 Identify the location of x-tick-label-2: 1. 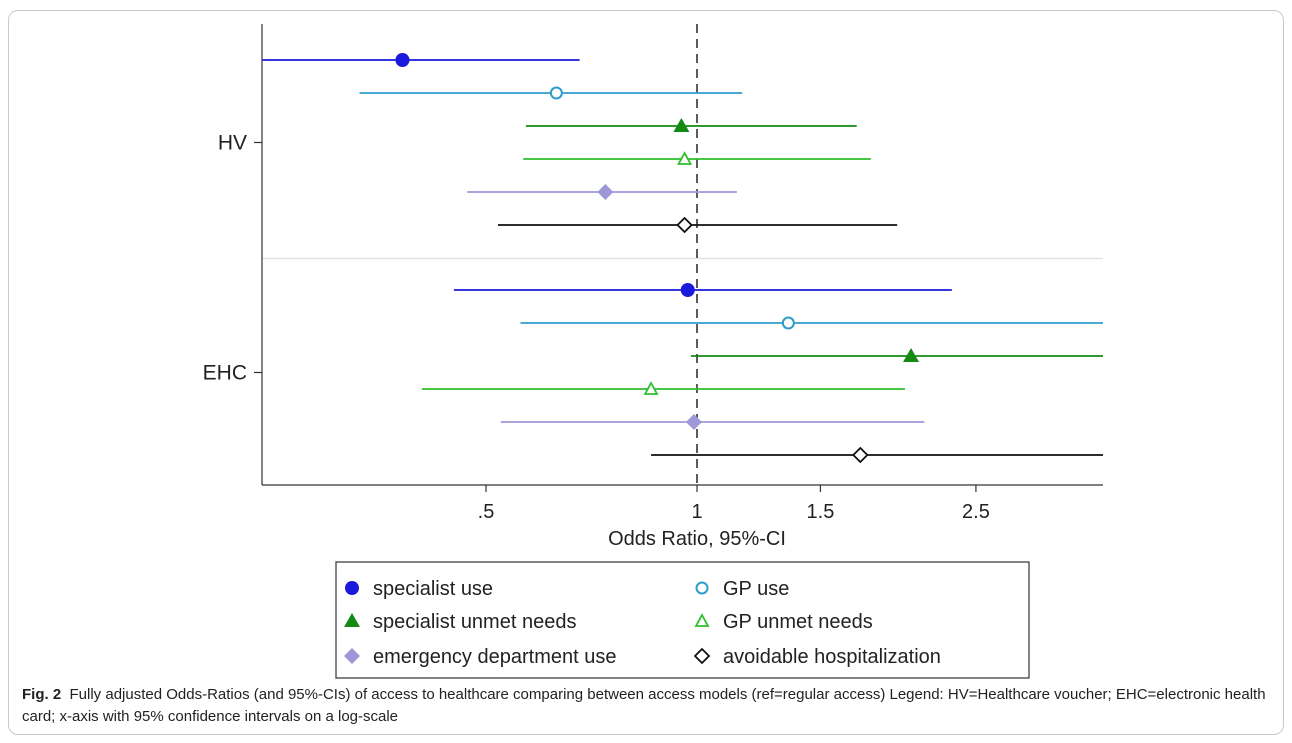
(696, 512).